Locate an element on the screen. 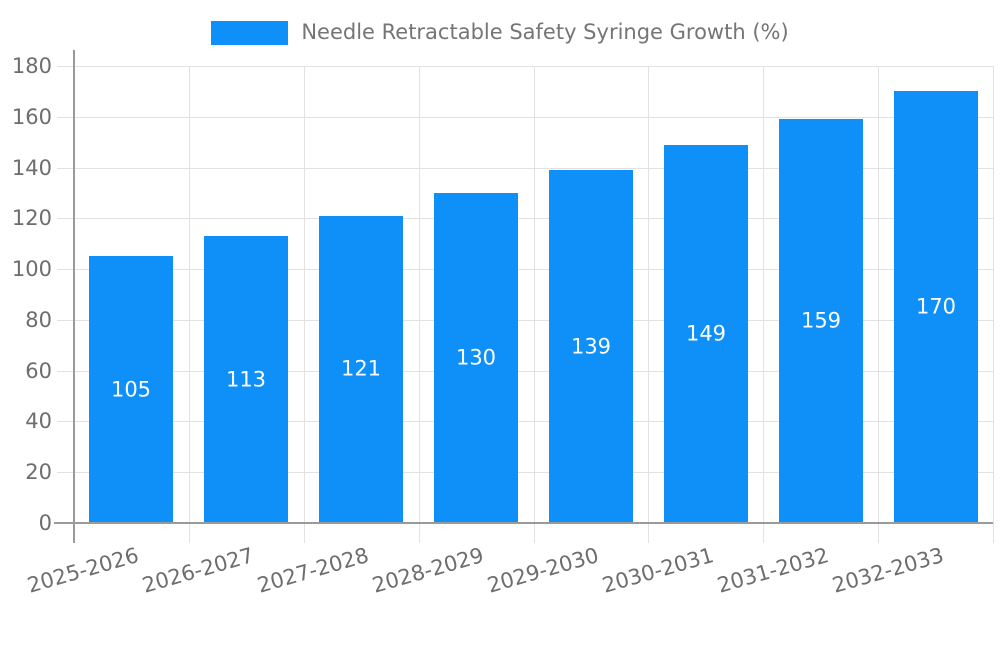  x-axis-line is located at coordinates (523, 523).